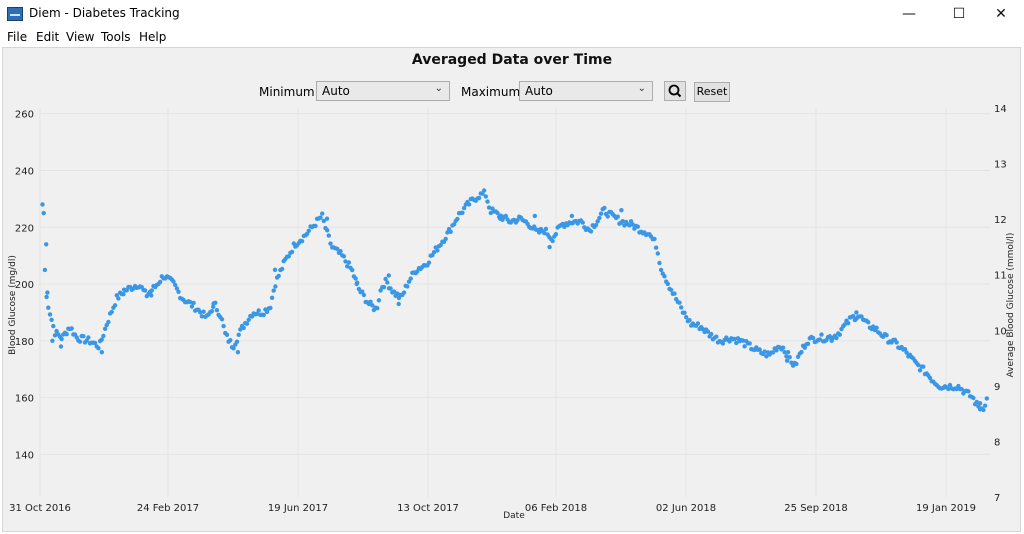  I want to click on title-bar: Diem - Diabetes Tracking — ☐ ✕, so click(512, 14).